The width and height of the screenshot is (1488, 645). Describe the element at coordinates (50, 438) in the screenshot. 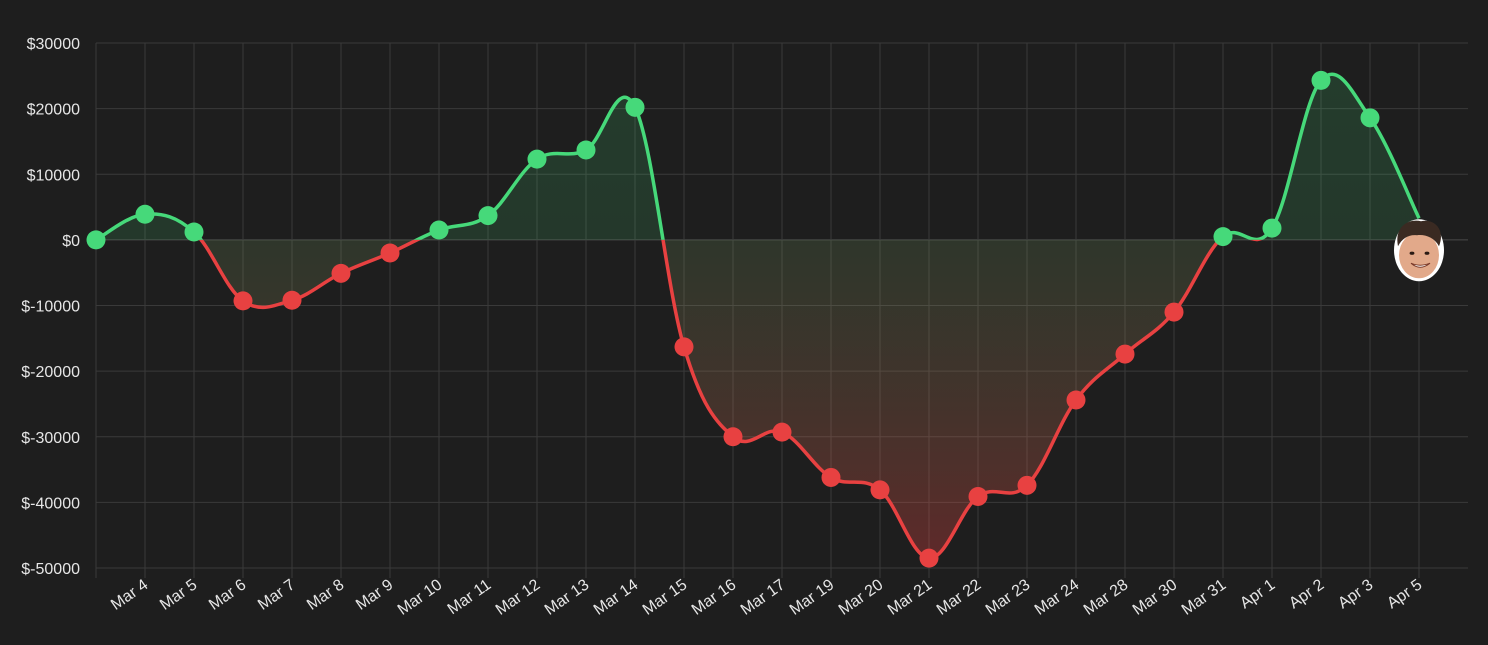

I see `y-tick-label: $-30000` at that location.